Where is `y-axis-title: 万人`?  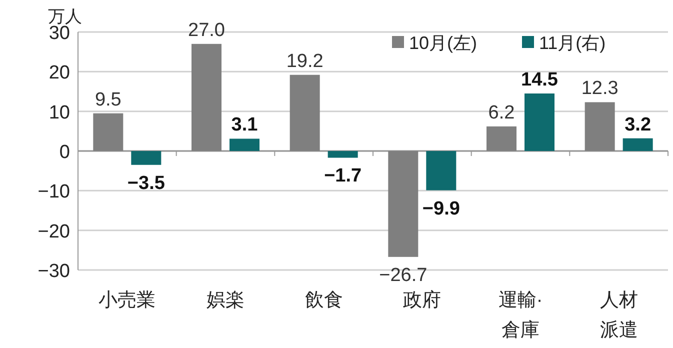
y-axis-title: 万人 is located at coordinates (65, 16).